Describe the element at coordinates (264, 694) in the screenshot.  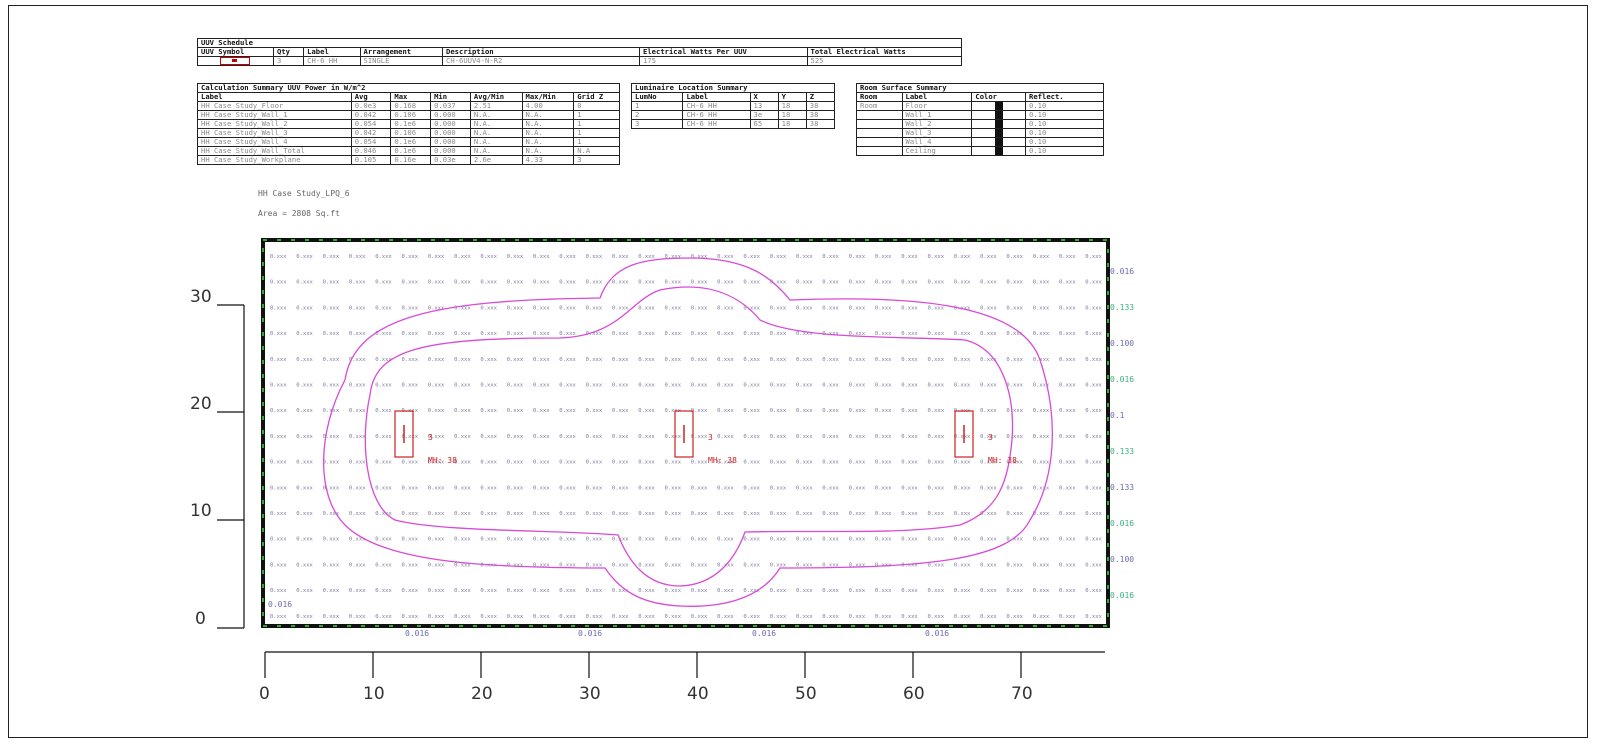
I see `x-tick-label: 0` at that location.